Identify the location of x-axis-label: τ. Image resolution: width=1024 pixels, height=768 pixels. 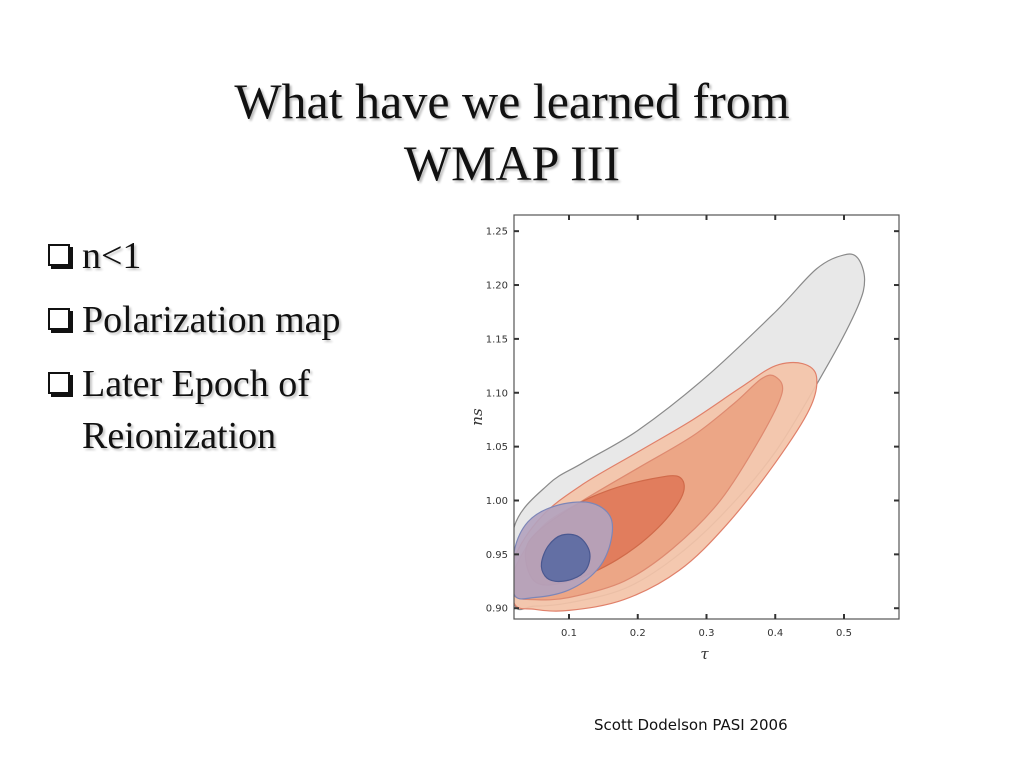
(704, 654).